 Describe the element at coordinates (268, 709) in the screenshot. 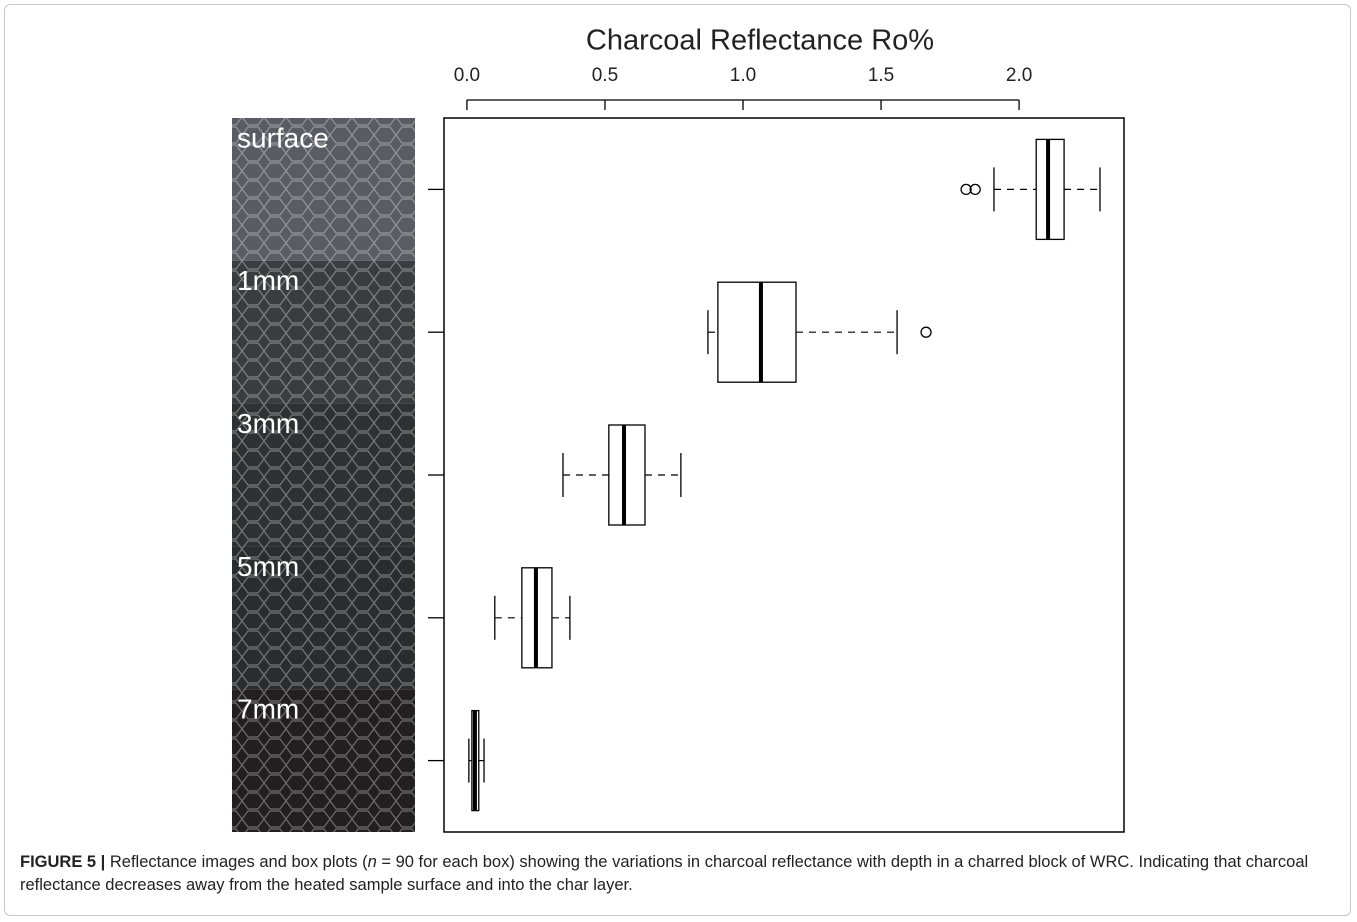

I see `category-label: 7mm` at that location.